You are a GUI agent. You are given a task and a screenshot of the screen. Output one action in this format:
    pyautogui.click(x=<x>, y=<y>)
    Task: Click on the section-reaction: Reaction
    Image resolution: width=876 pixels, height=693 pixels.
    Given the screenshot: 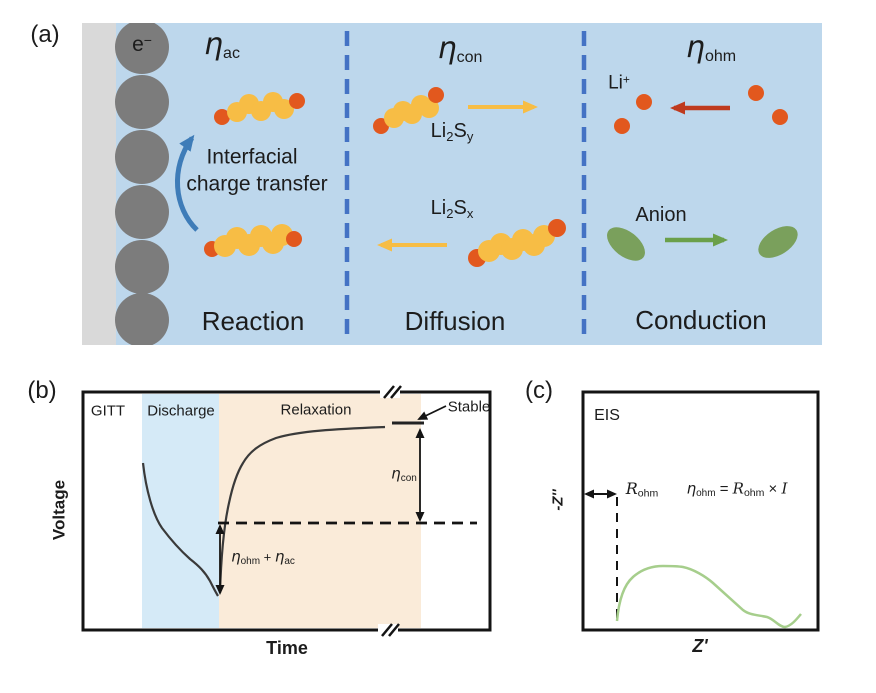 What is the action you would take?
    pyautogui.click(x=253, y=321)
    